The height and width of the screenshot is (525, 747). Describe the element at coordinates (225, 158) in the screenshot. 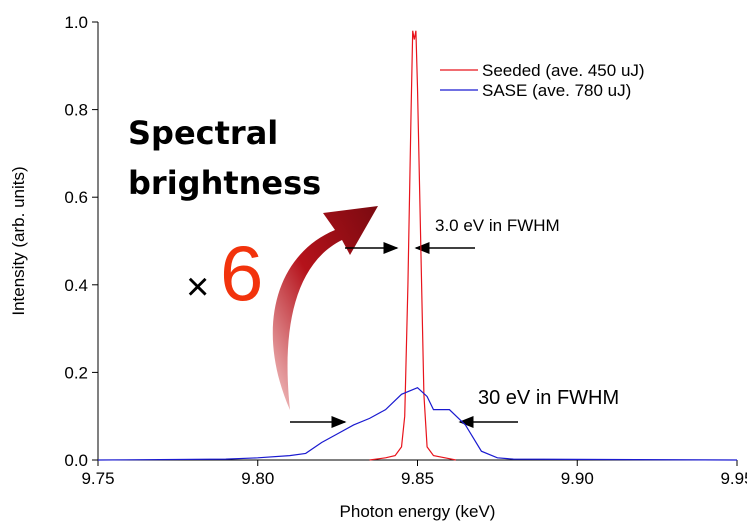

I see `annotation: Spectral brightness` at that location.